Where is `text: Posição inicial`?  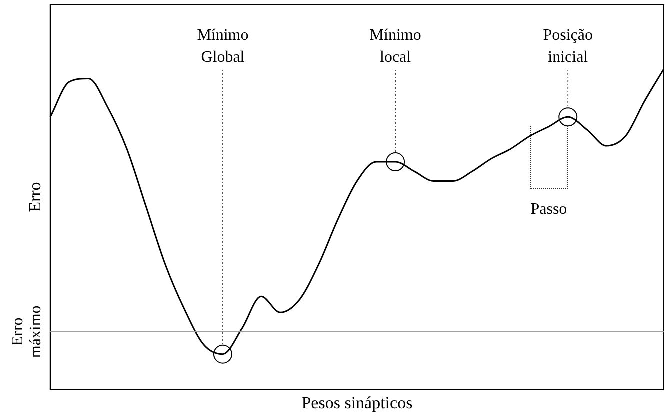
text: Posição inicial is located at coordinates (568, 46).